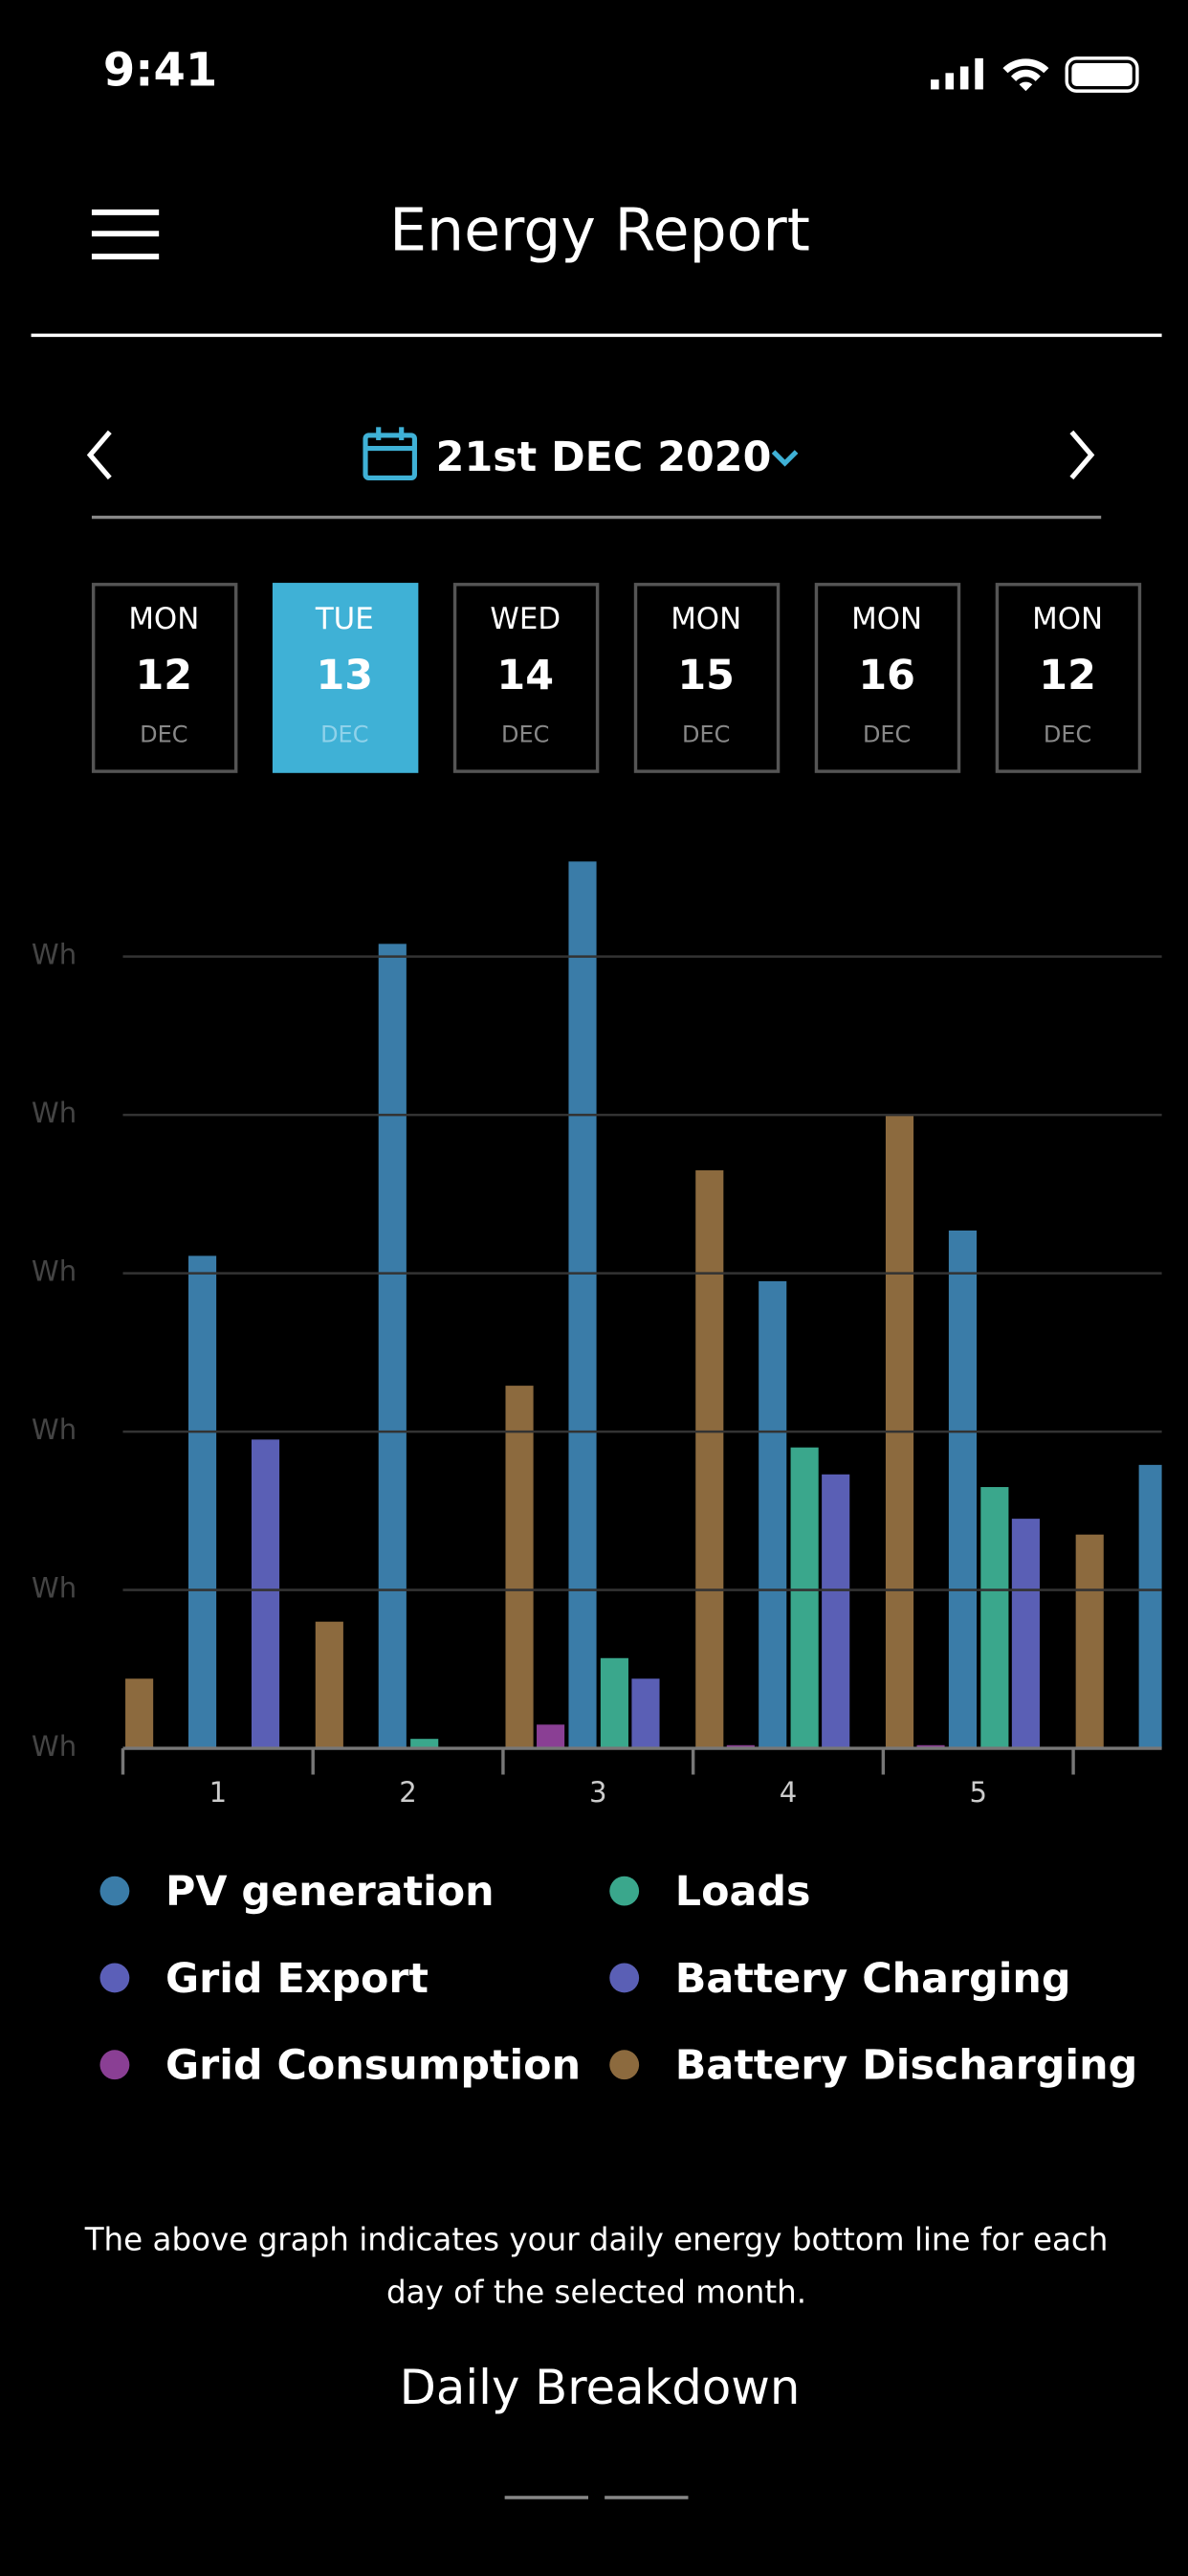 Image resolution: width=1188 pixels, height=2576 pixels. What do you see at coordinates (99, 455) in the screenshot?
I see `prev-button` at bounding box center [99, 455].